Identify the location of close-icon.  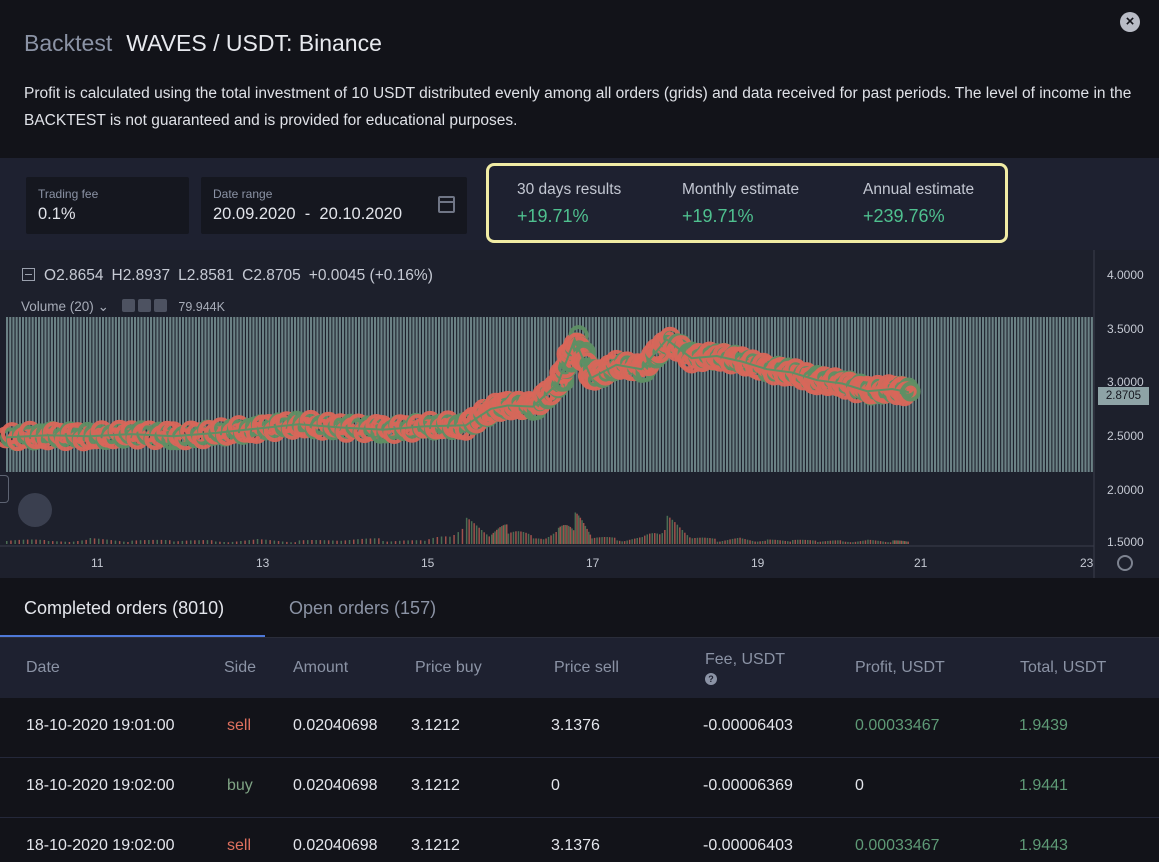
(160, 305).